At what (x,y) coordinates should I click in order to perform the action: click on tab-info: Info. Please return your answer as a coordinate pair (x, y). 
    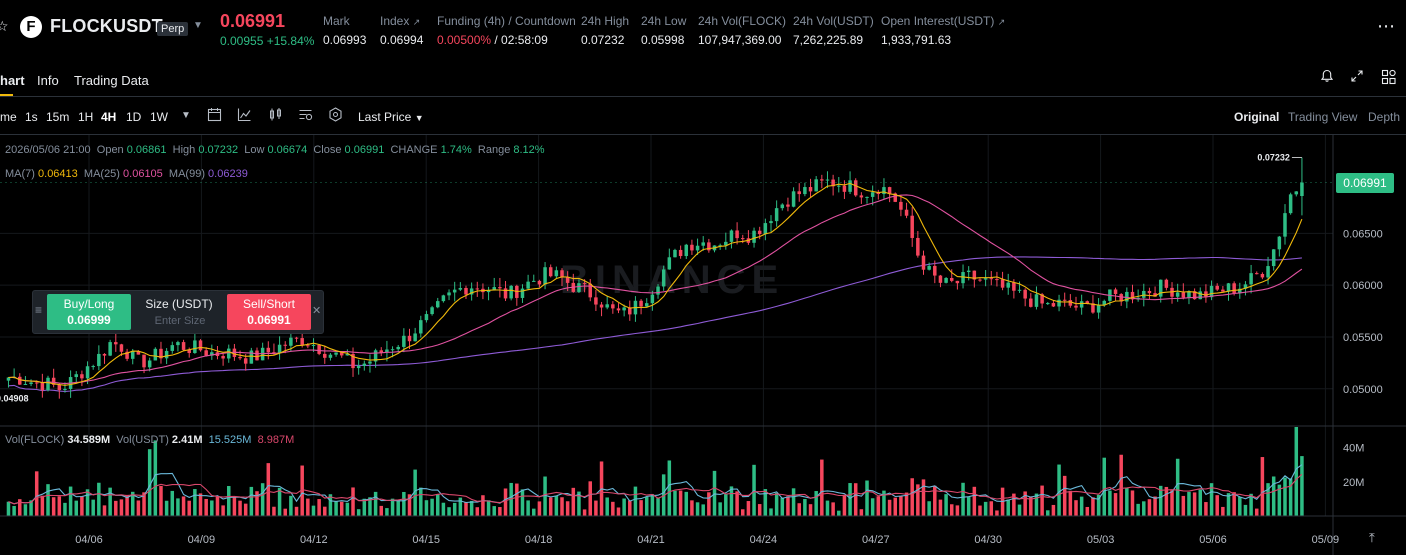
    Looking at the image, I should click on (48, 80).